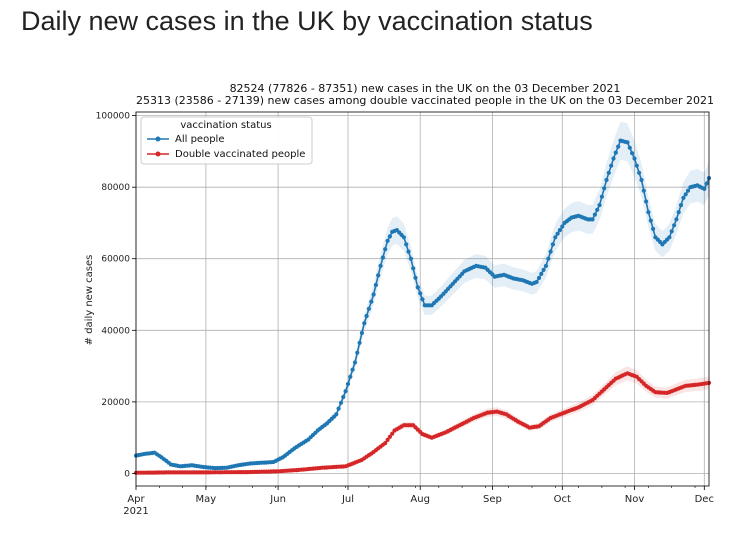 This screenshot has height=538, width=755. Describe the element at coordinates (113, 117) in the screenshot. I see `y-tick-label: 100000` at that location.